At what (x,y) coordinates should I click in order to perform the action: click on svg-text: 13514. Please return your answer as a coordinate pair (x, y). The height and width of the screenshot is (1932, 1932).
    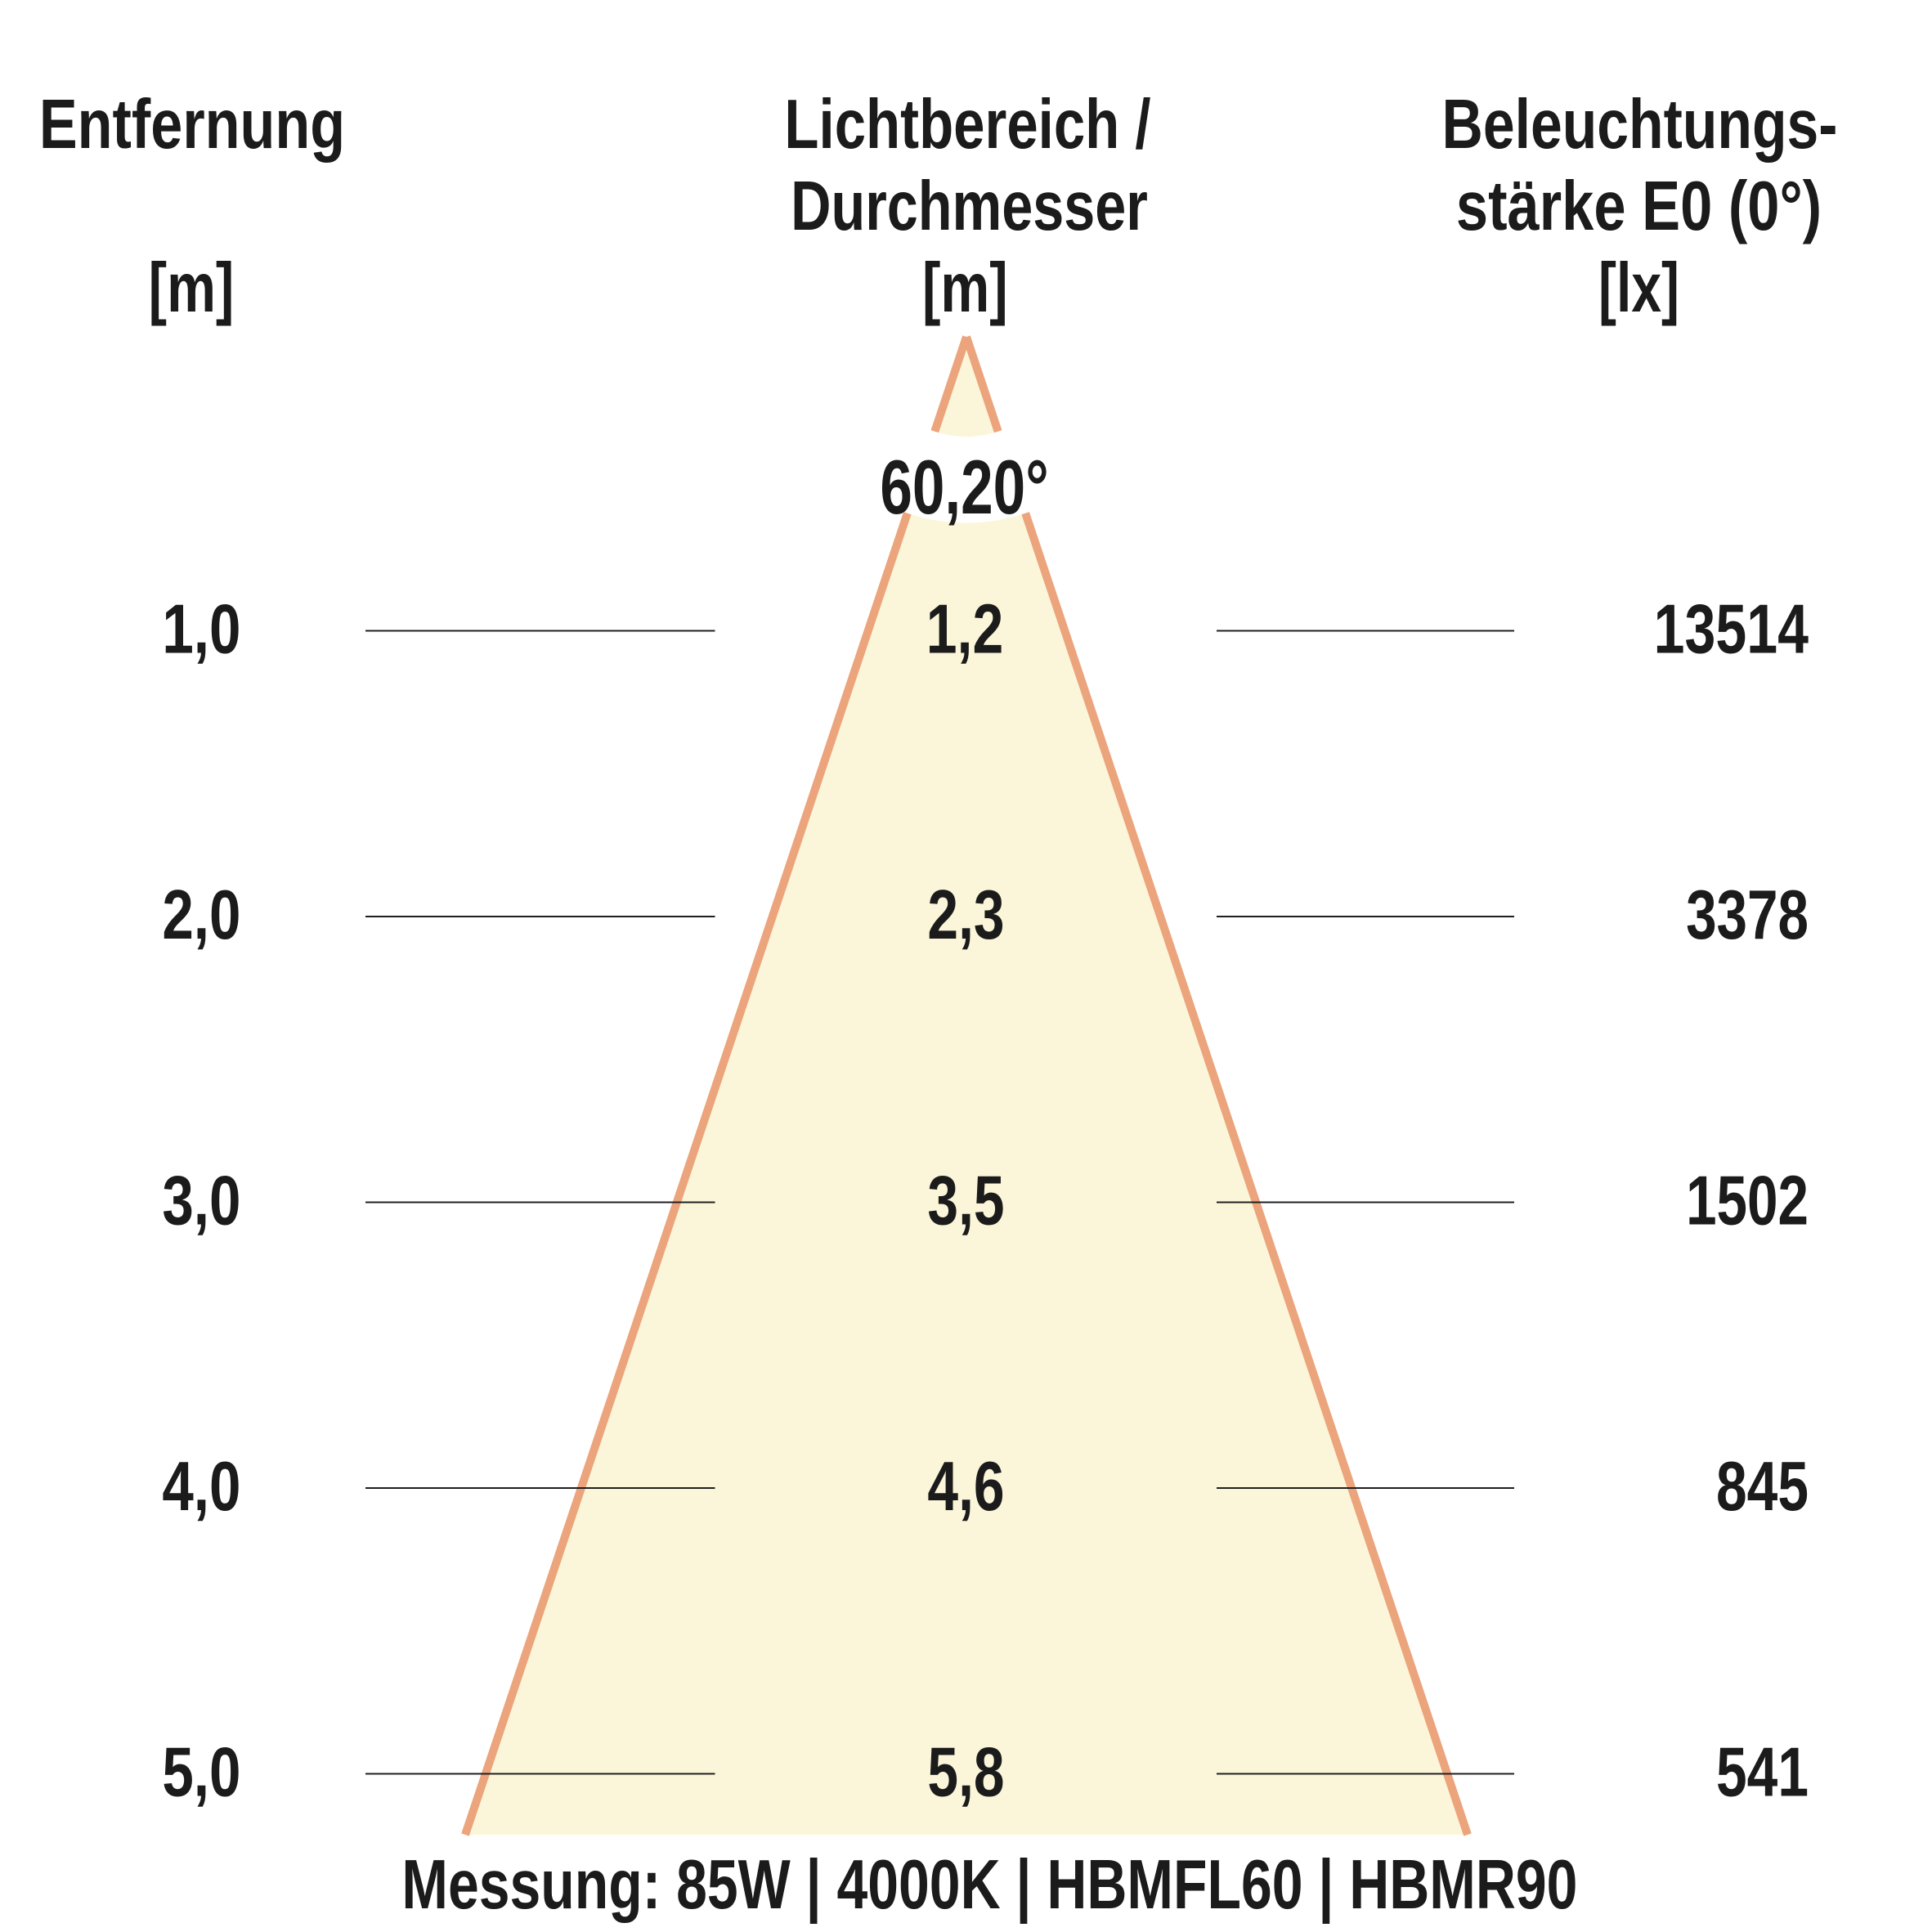
    Looking at the image, I should click on (1731, 629).